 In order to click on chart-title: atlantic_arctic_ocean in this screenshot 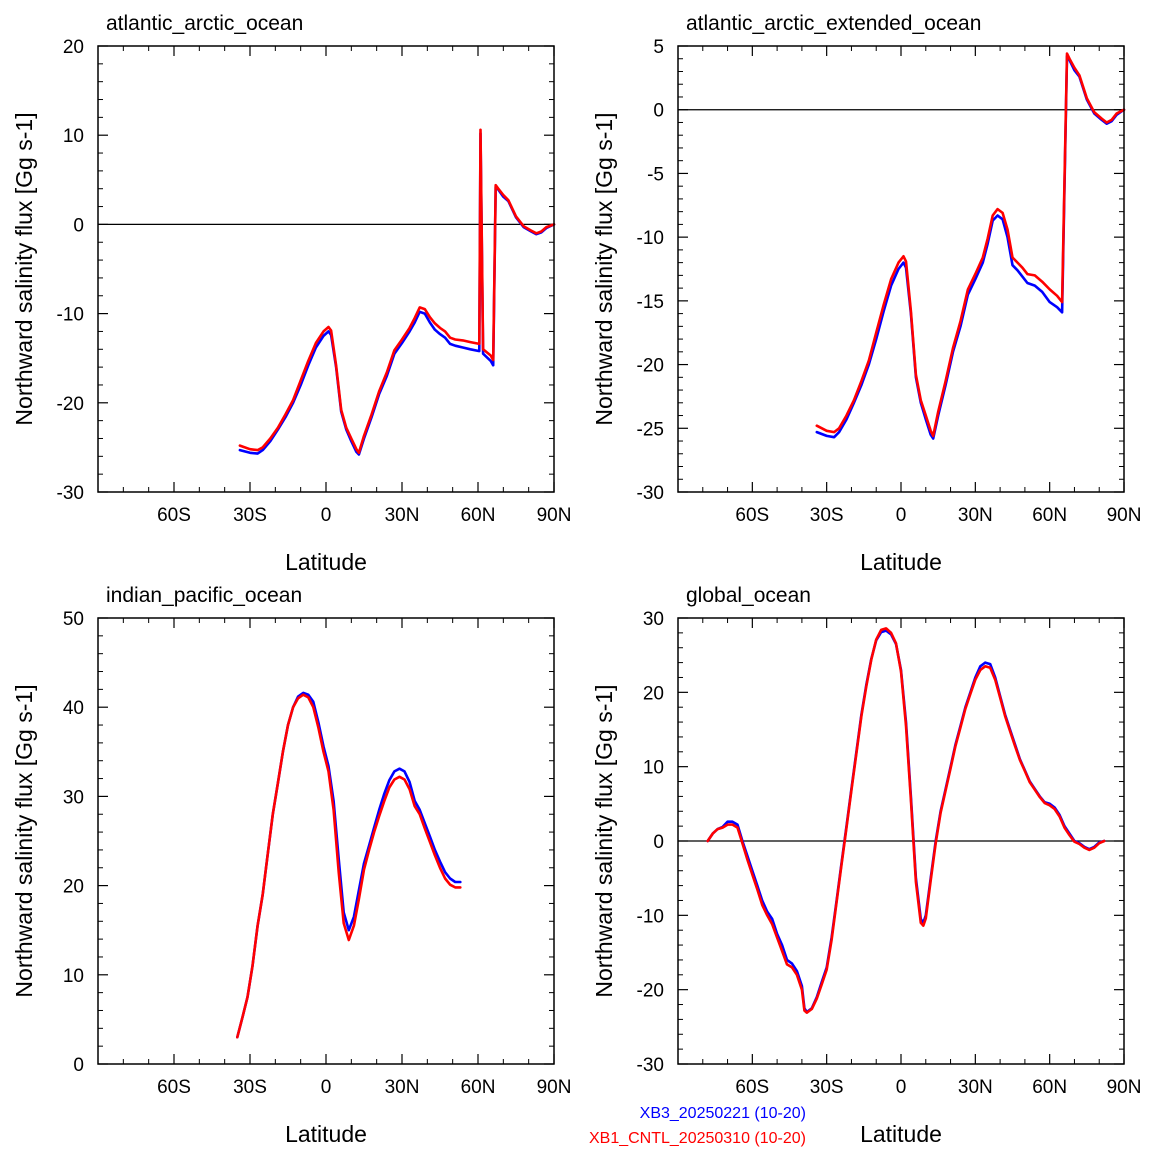, I will do `click(204, 23)`.